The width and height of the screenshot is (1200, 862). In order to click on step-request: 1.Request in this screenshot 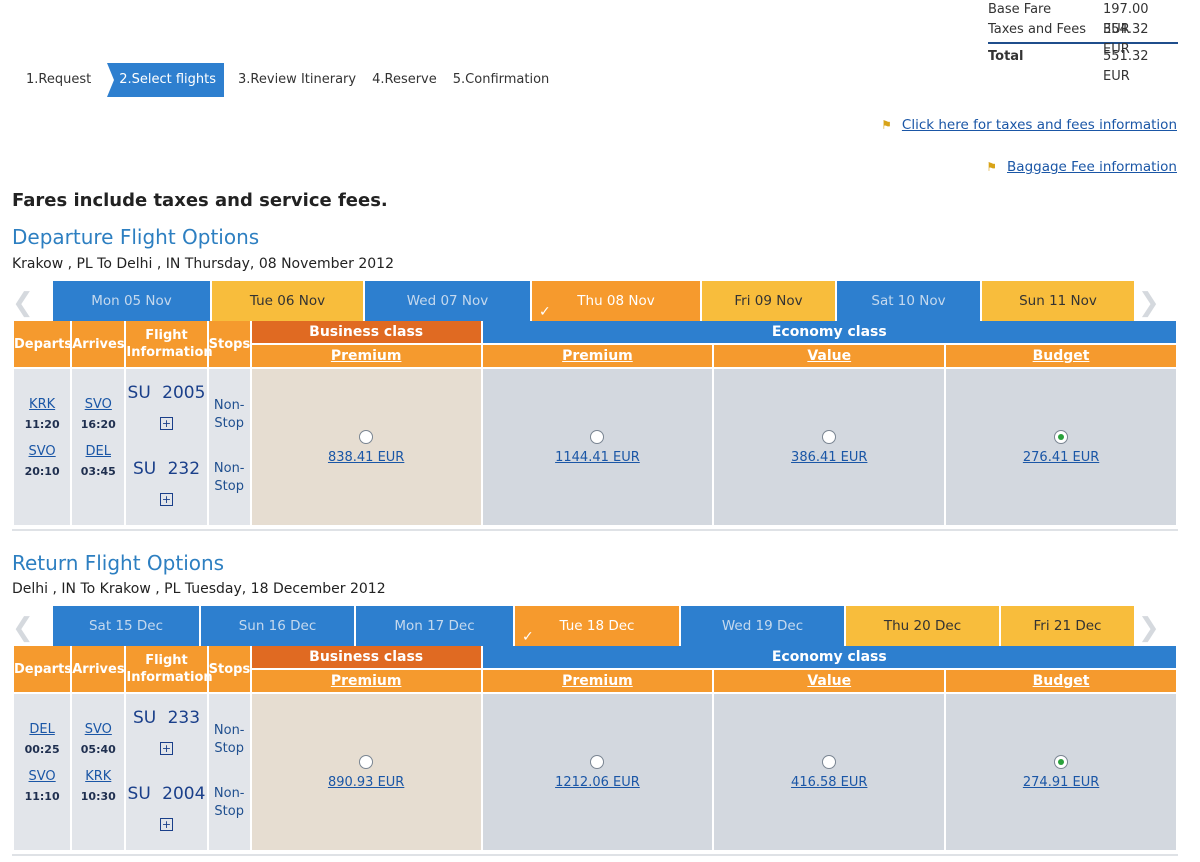, I will do `click(59, 79)`.